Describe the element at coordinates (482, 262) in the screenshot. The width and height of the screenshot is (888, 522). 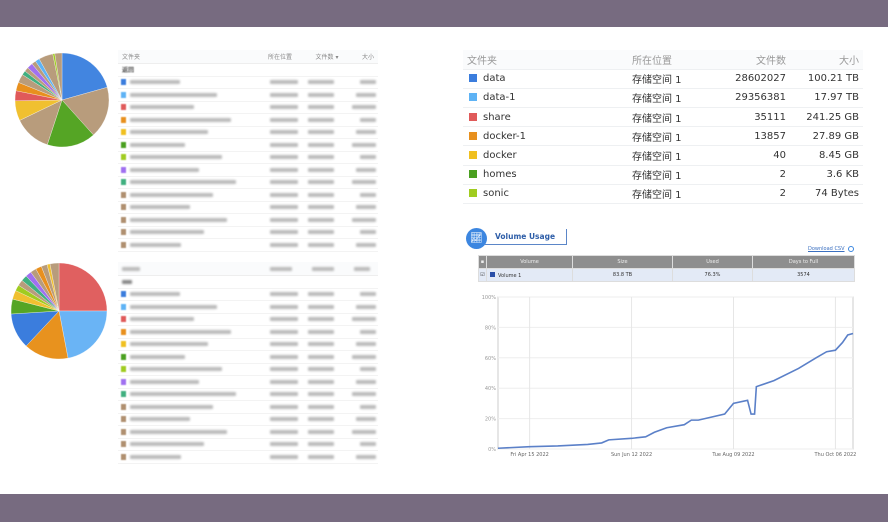
I see `select-all-checkbox: ▪` at that location.